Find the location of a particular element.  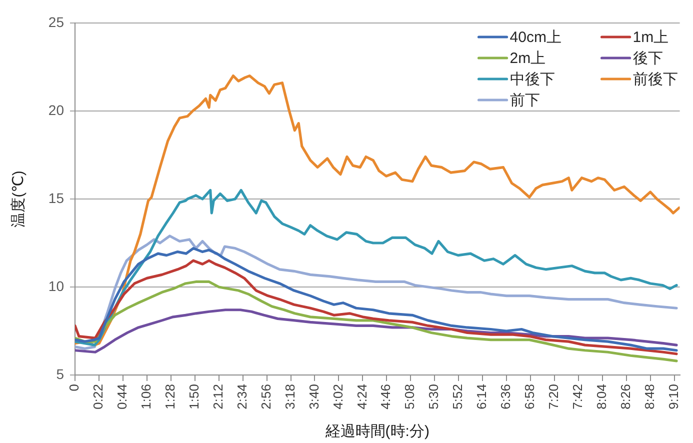

x-tick-label: 6:58 is located at coordinates (530, 397).